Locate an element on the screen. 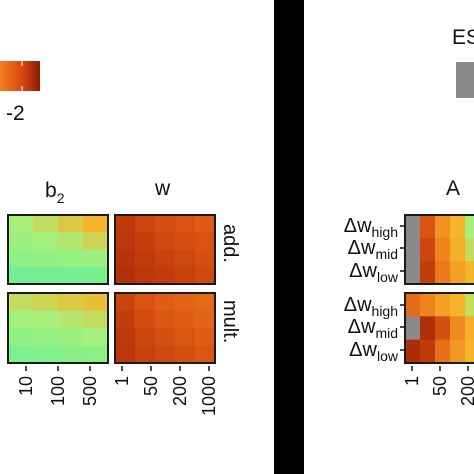 This screenshot has height=474, width=474. x-tick-label: 10 is located at coordinates (26, 386).